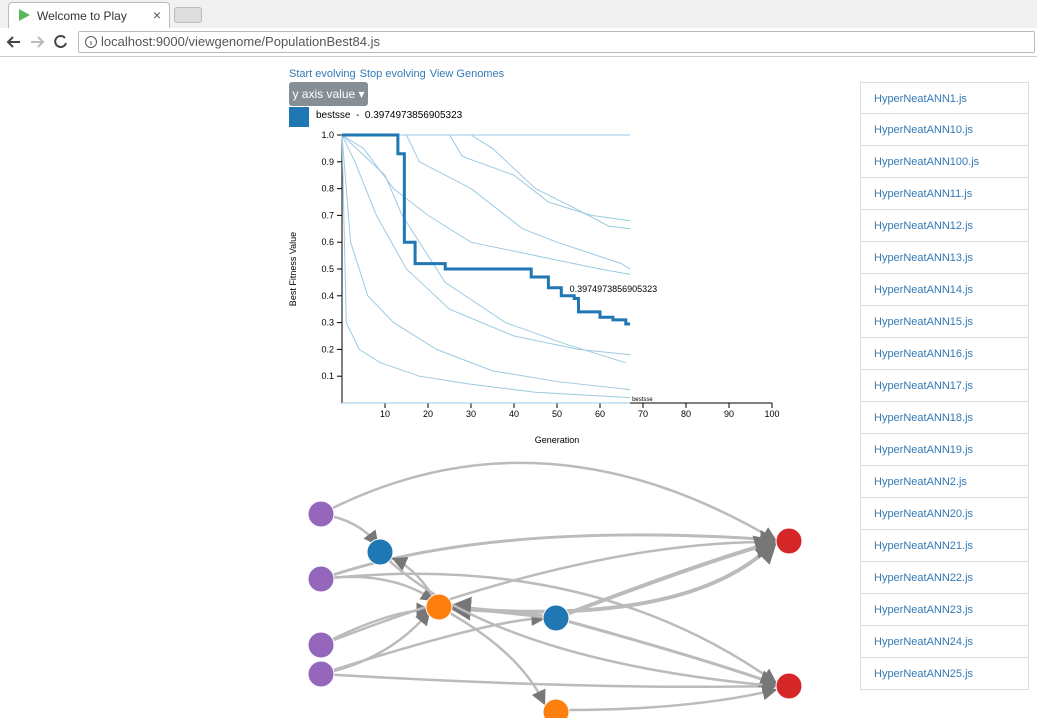  I want to click on series-line, so click(486, 229).